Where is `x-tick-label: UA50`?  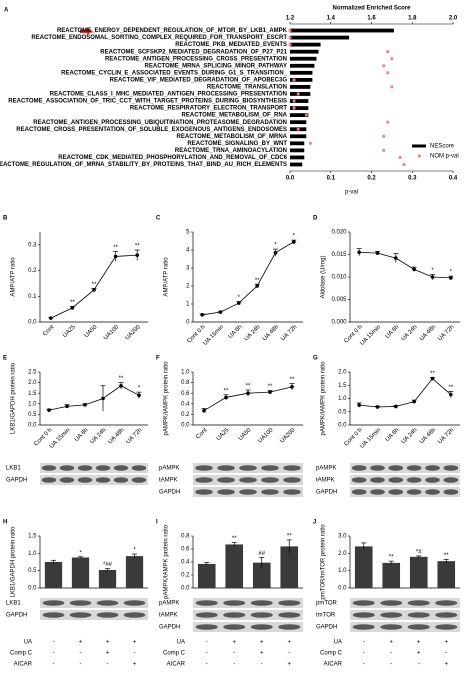 x-tick-label: UA50 is located at coordinates (245, 434).